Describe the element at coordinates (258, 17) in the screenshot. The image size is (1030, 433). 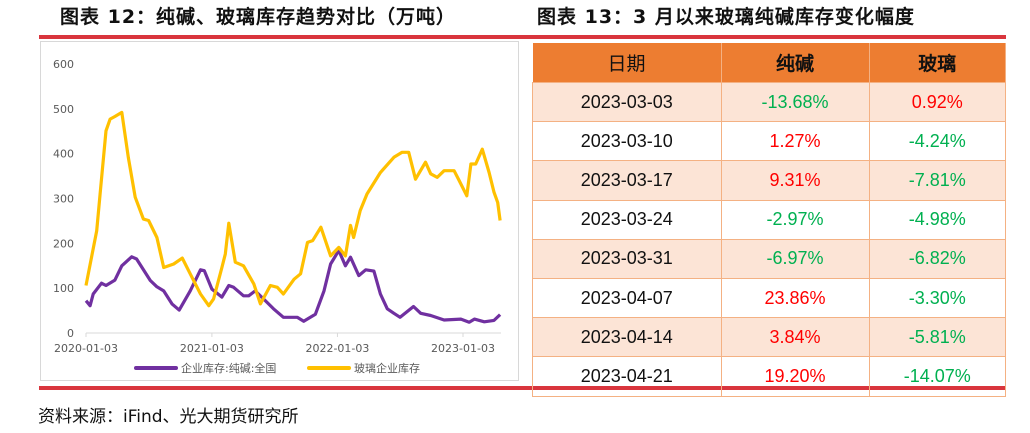
I see `left-chart-title: 图表 12：纯碱、玻璃库存趋势对比（万吨）` at that location.